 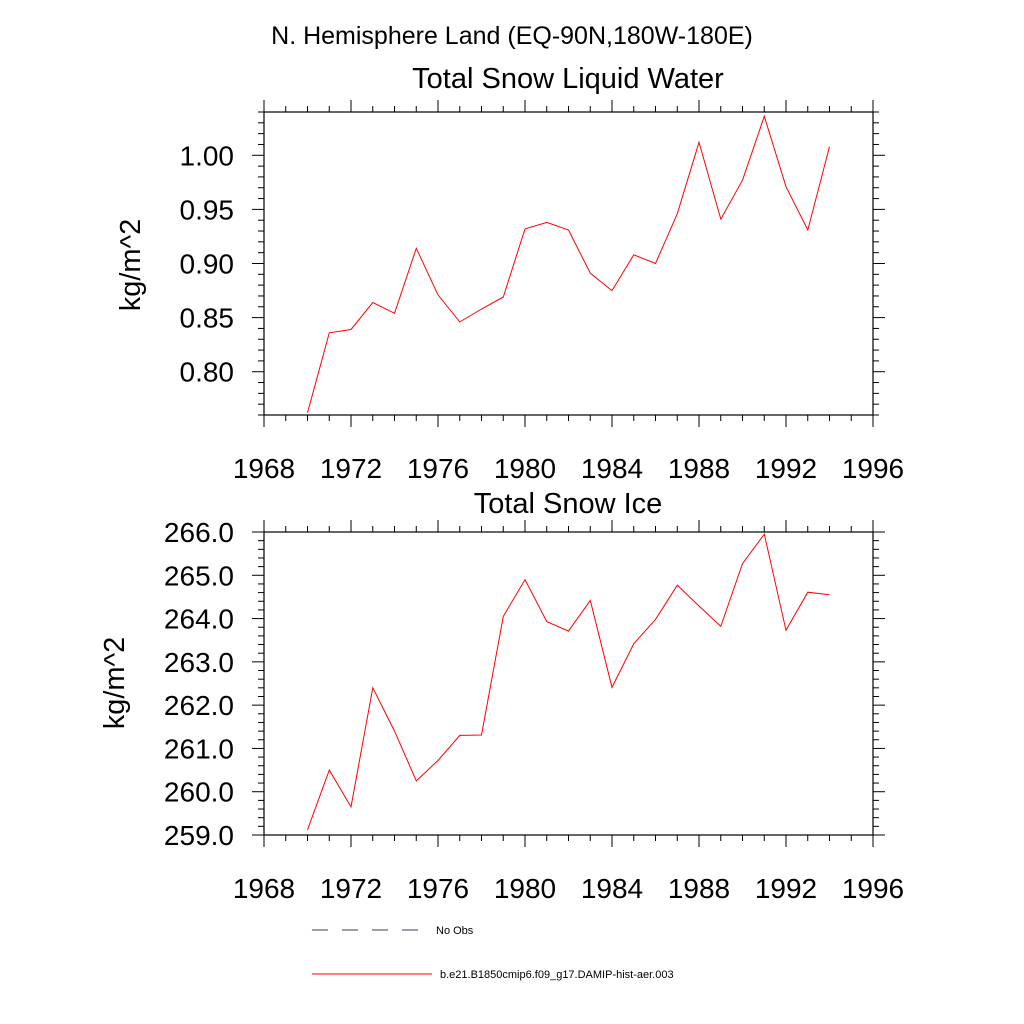 I want to click on legend-label-no-obs: No Obs, so click(x=455, y=931).